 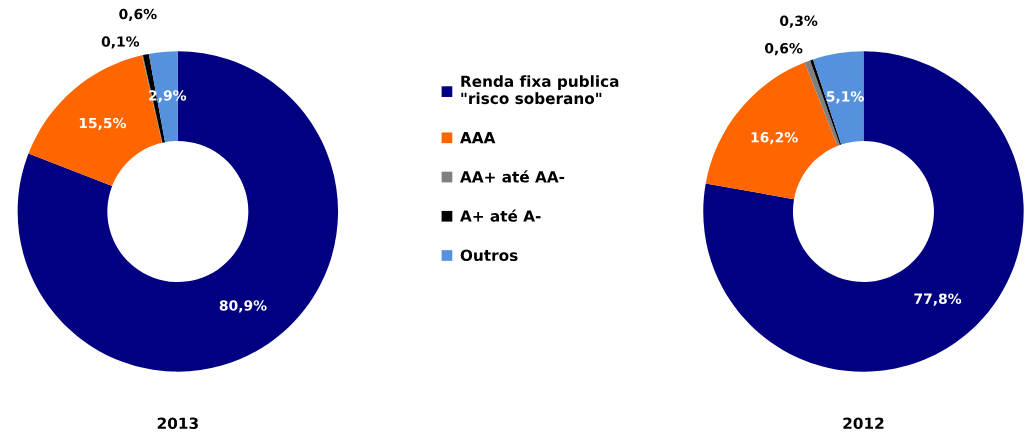 What do you see at coordinates (863, 423) in the screenshot?
I see `text: 2012` at bounding box center [863, 423].